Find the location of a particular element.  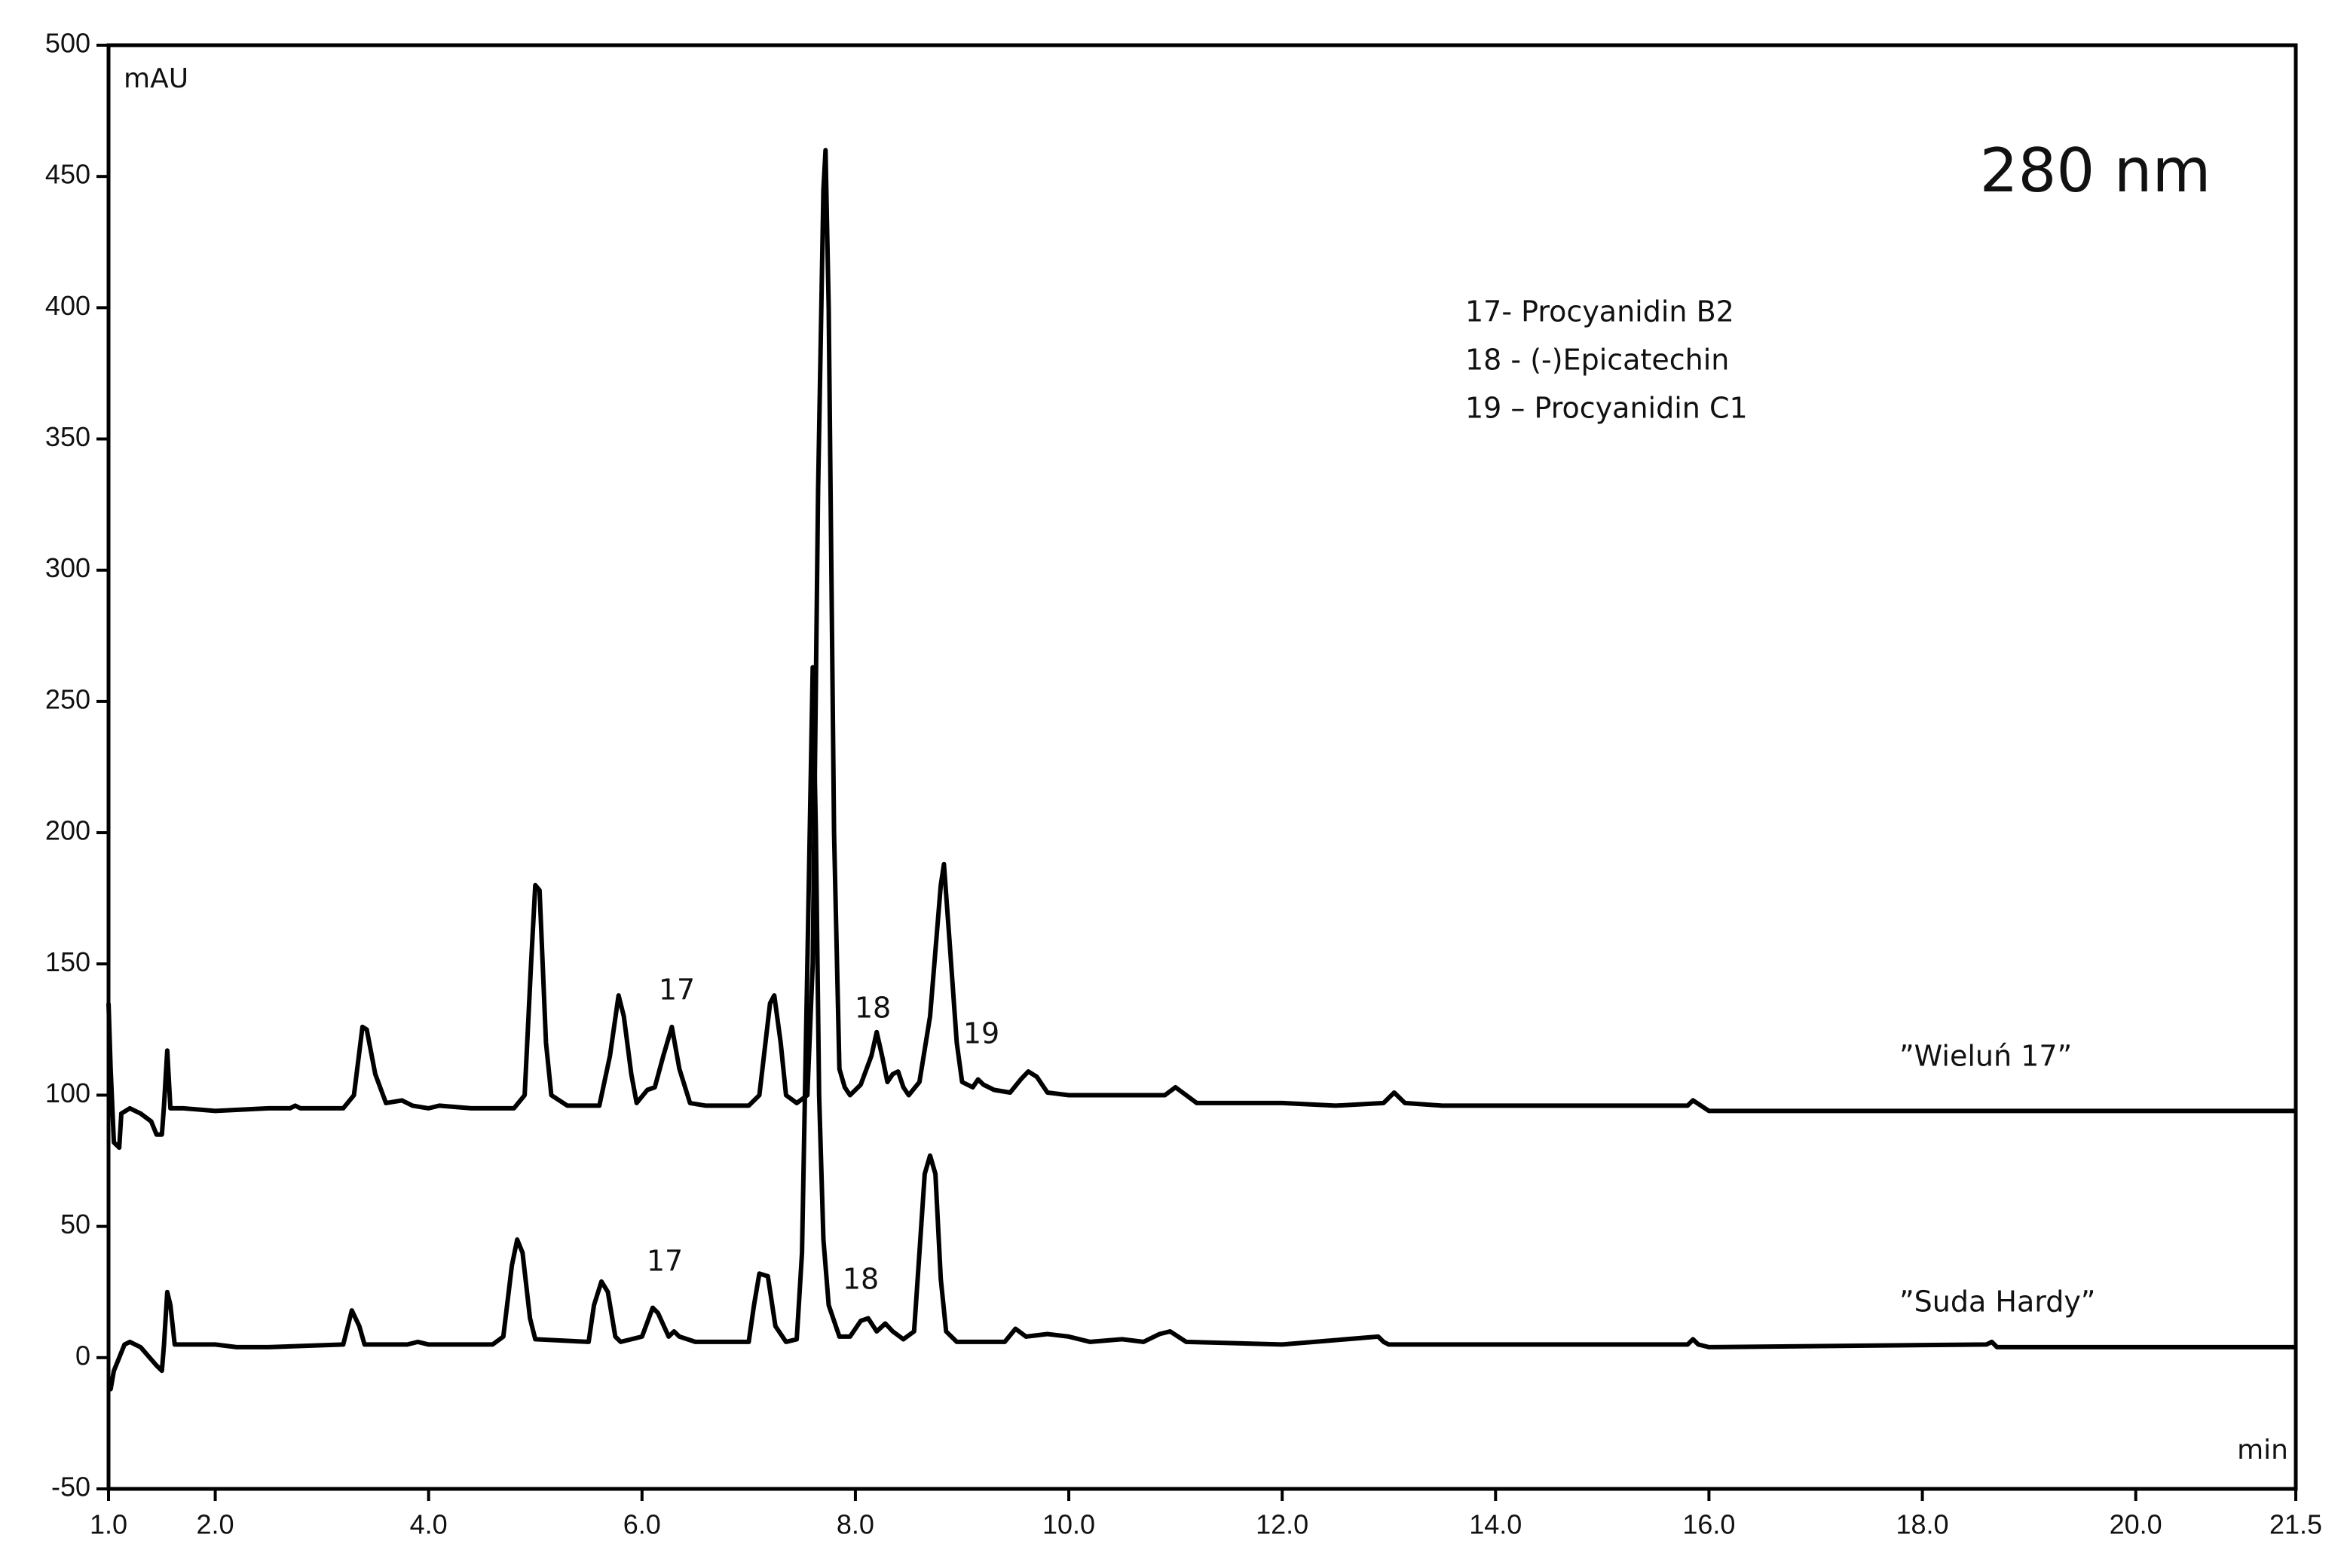

x-tick-label: 4.0 is located at coordinates (429, 1524).